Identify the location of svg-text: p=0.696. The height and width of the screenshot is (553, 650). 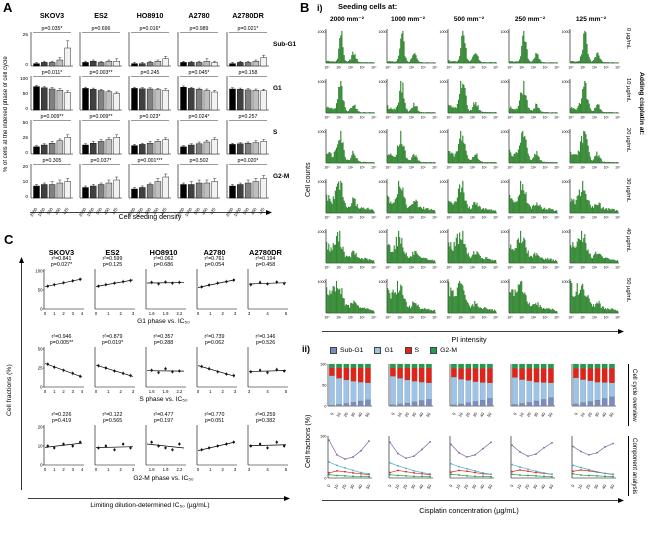
(101, 29).